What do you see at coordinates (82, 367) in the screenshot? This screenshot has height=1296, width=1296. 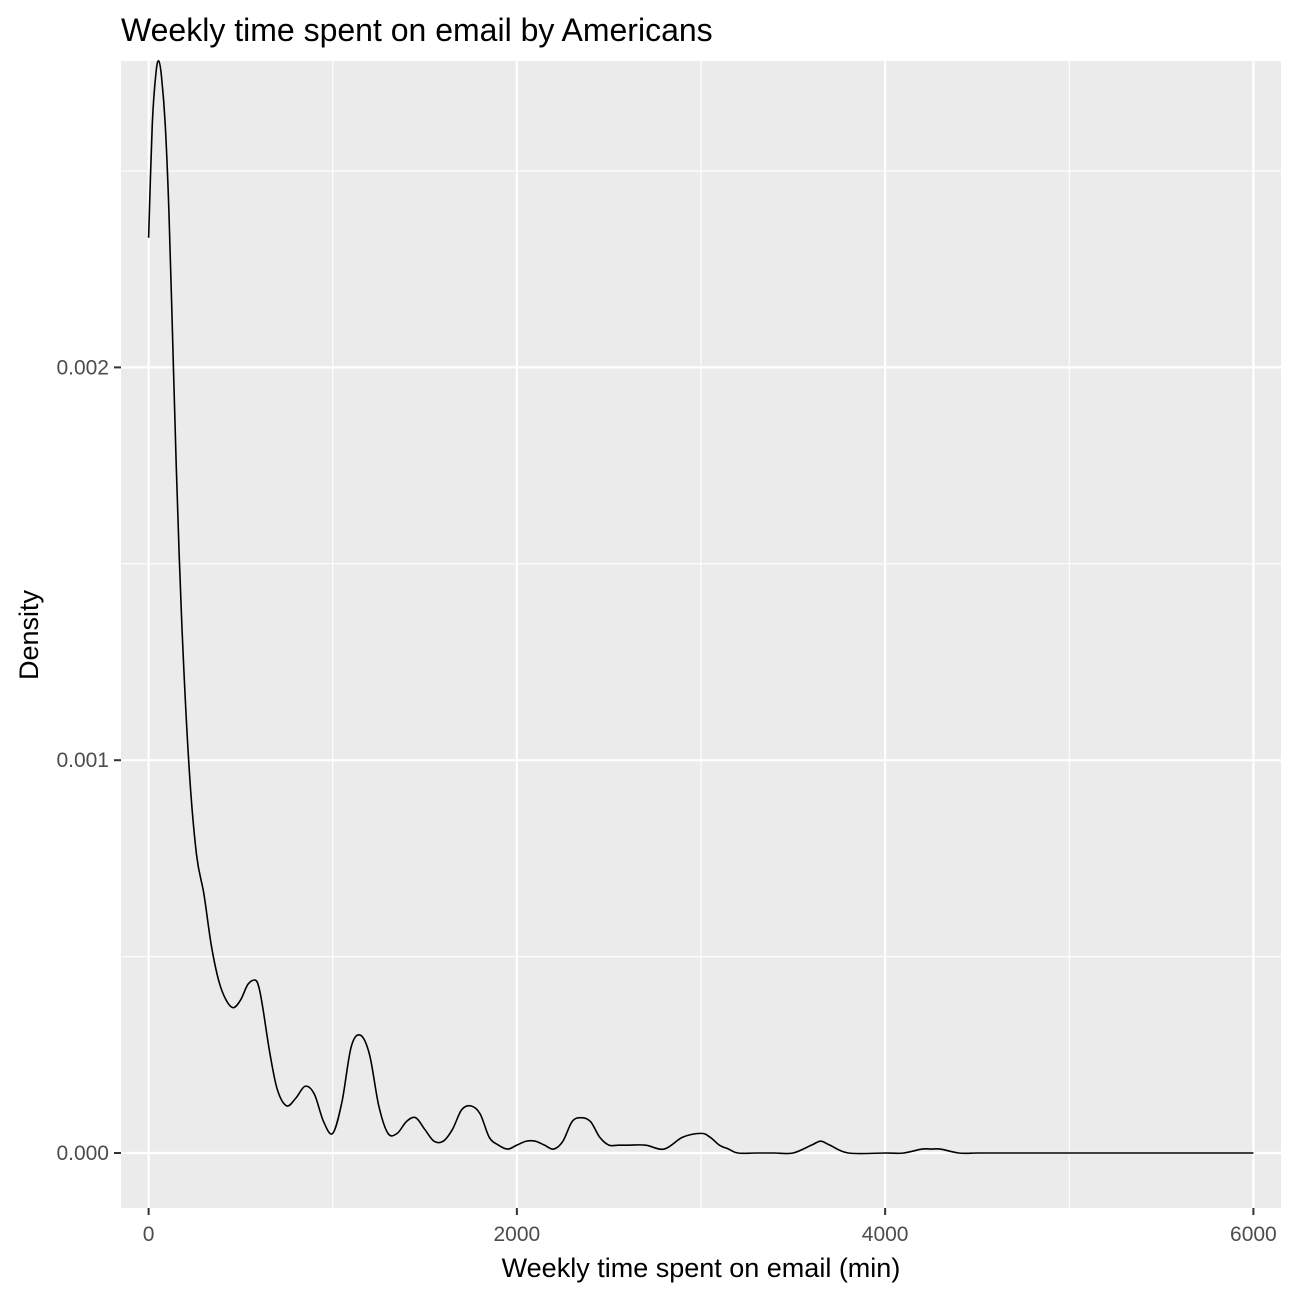 I see `y-tick-label: 0.002` at bounding box center [82, 367].